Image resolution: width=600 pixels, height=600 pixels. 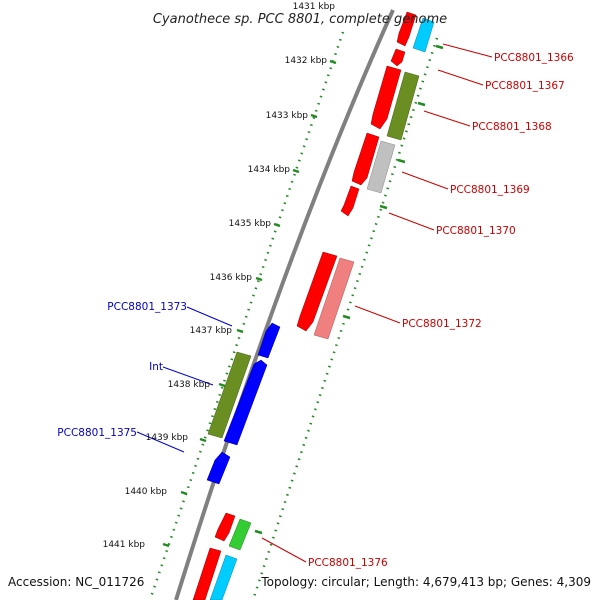 I want to click on reverse-gene-features, so click(x=243, y=403).